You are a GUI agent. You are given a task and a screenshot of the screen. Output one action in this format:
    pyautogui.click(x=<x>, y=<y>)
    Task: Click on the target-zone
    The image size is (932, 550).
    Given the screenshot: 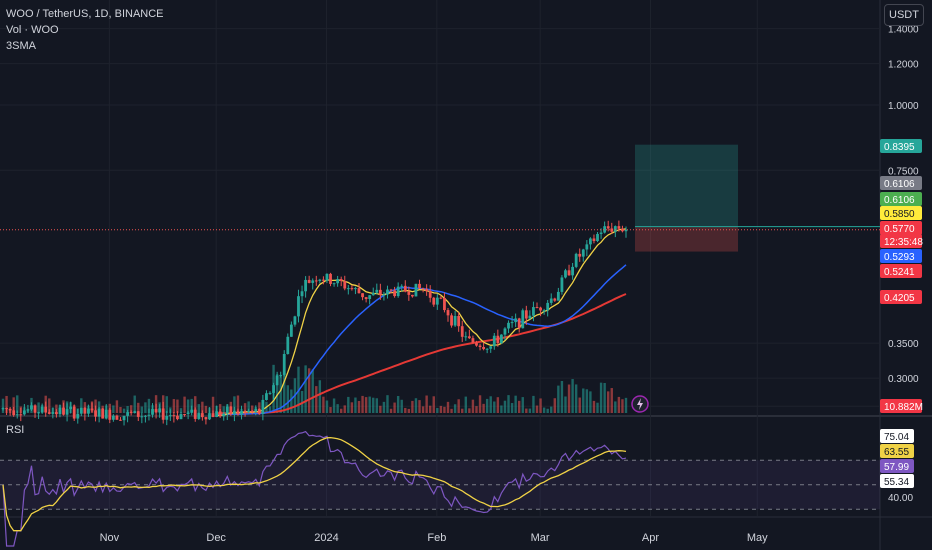 What is the action you would take?
    pyautogui.click(x=686, y=185)
    